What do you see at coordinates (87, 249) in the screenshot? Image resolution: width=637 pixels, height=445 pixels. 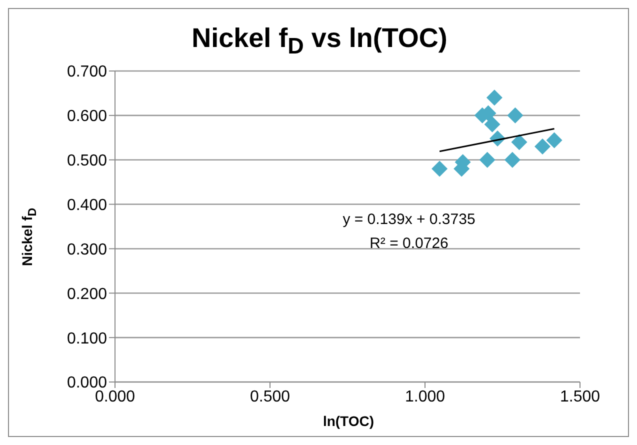 I see `y-tick-label: 0.300` at bounding box center [87, 249].